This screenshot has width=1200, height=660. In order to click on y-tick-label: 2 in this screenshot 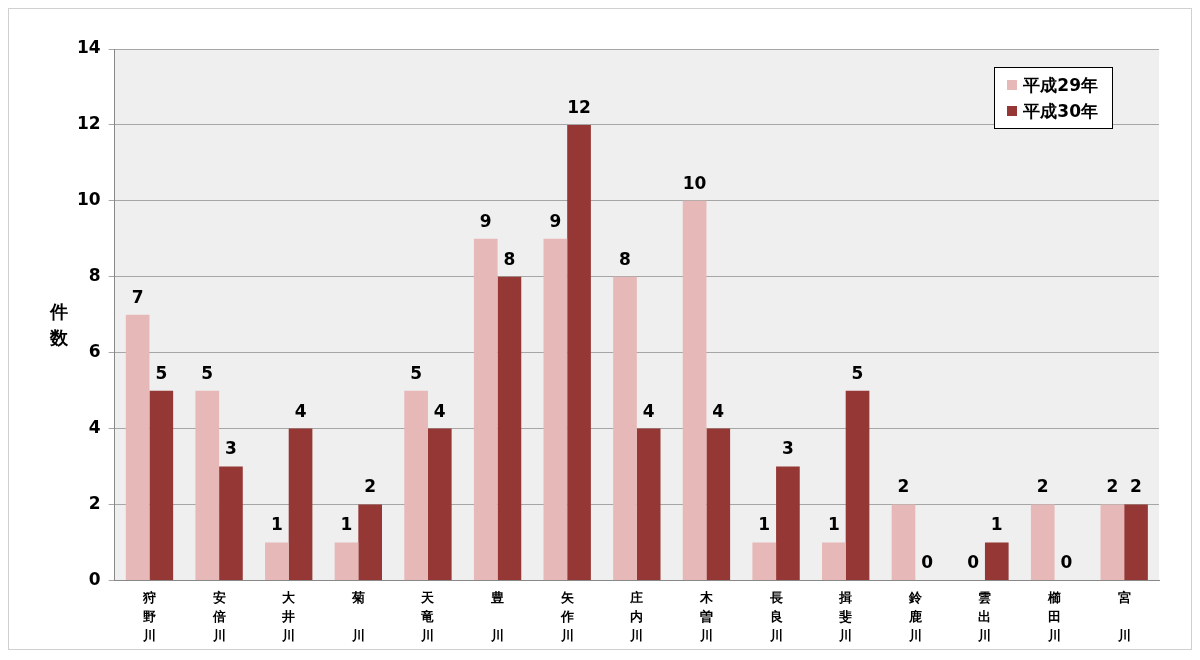, I will do `click(94, 502)`.